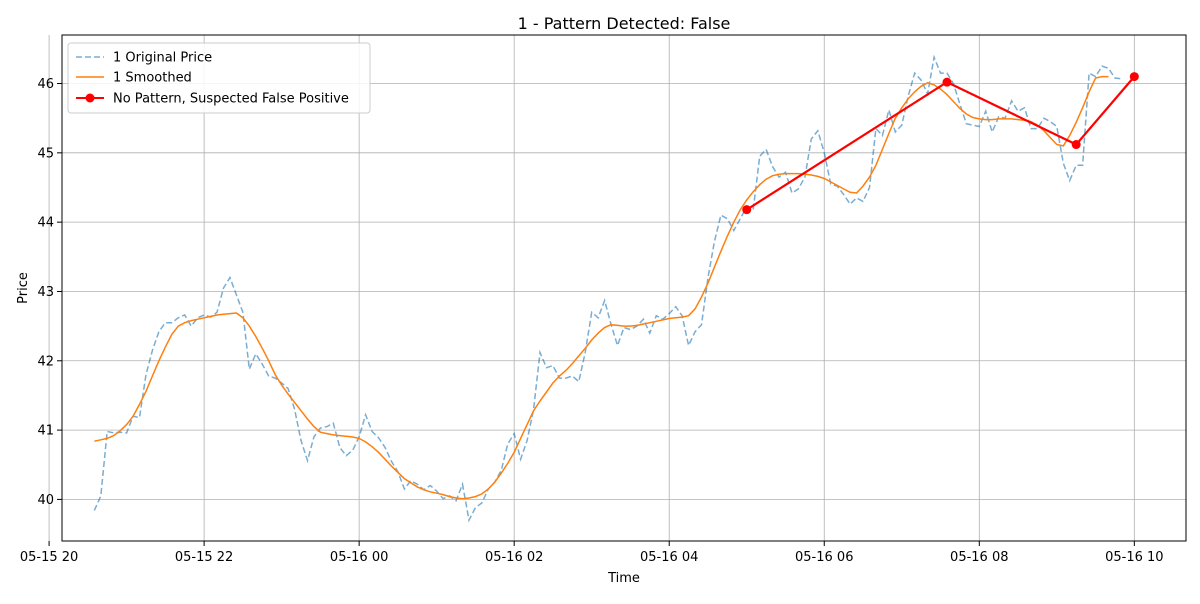 This screenshot has height=604, width=1200. What do you see at coordinates (45, 84) in the screenshot?
I see `y-tick-label: 46` at bounding box center [45, 84].